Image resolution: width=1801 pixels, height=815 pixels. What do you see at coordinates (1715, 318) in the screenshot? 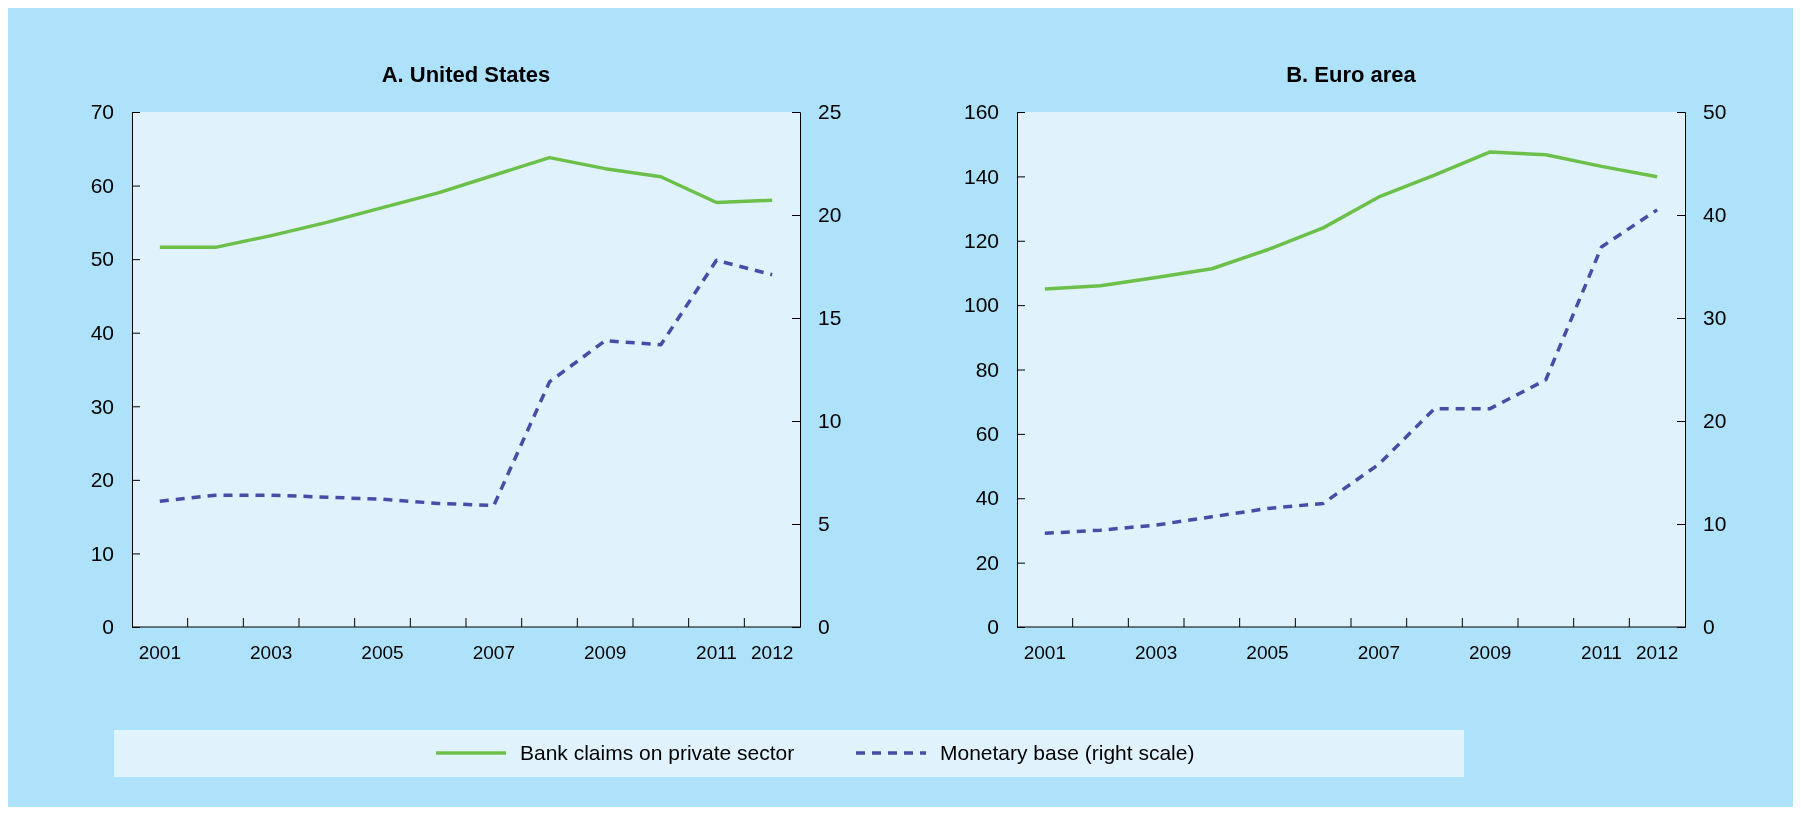
I see `y2-tick-label: 30` at bounding box center [1715, 318].